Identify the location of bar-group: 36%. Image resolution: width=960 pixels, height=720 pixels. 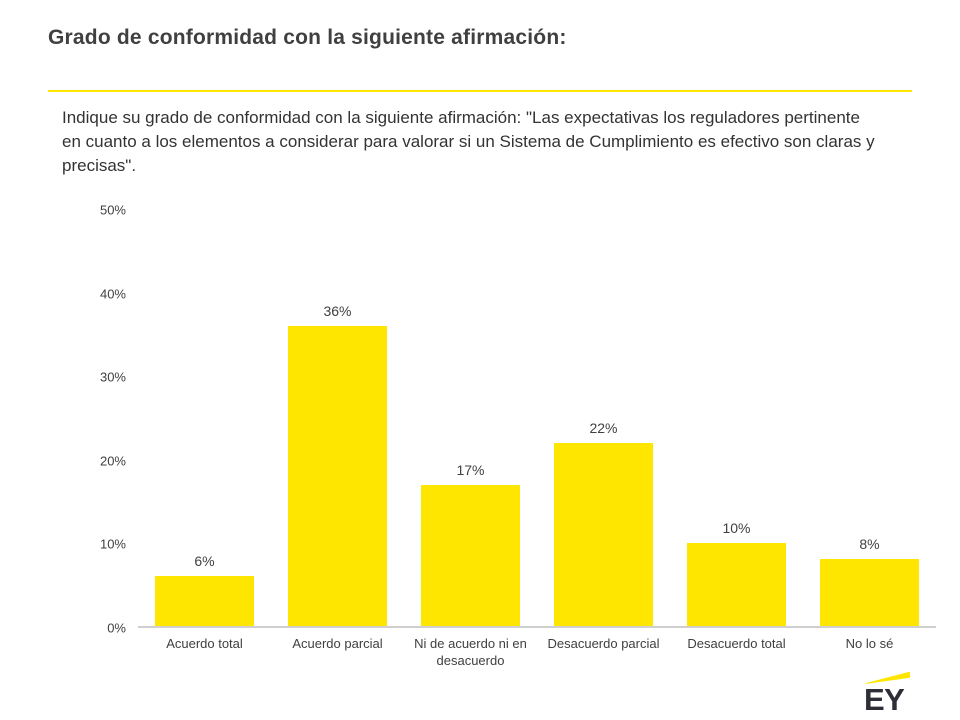
(337, 418).